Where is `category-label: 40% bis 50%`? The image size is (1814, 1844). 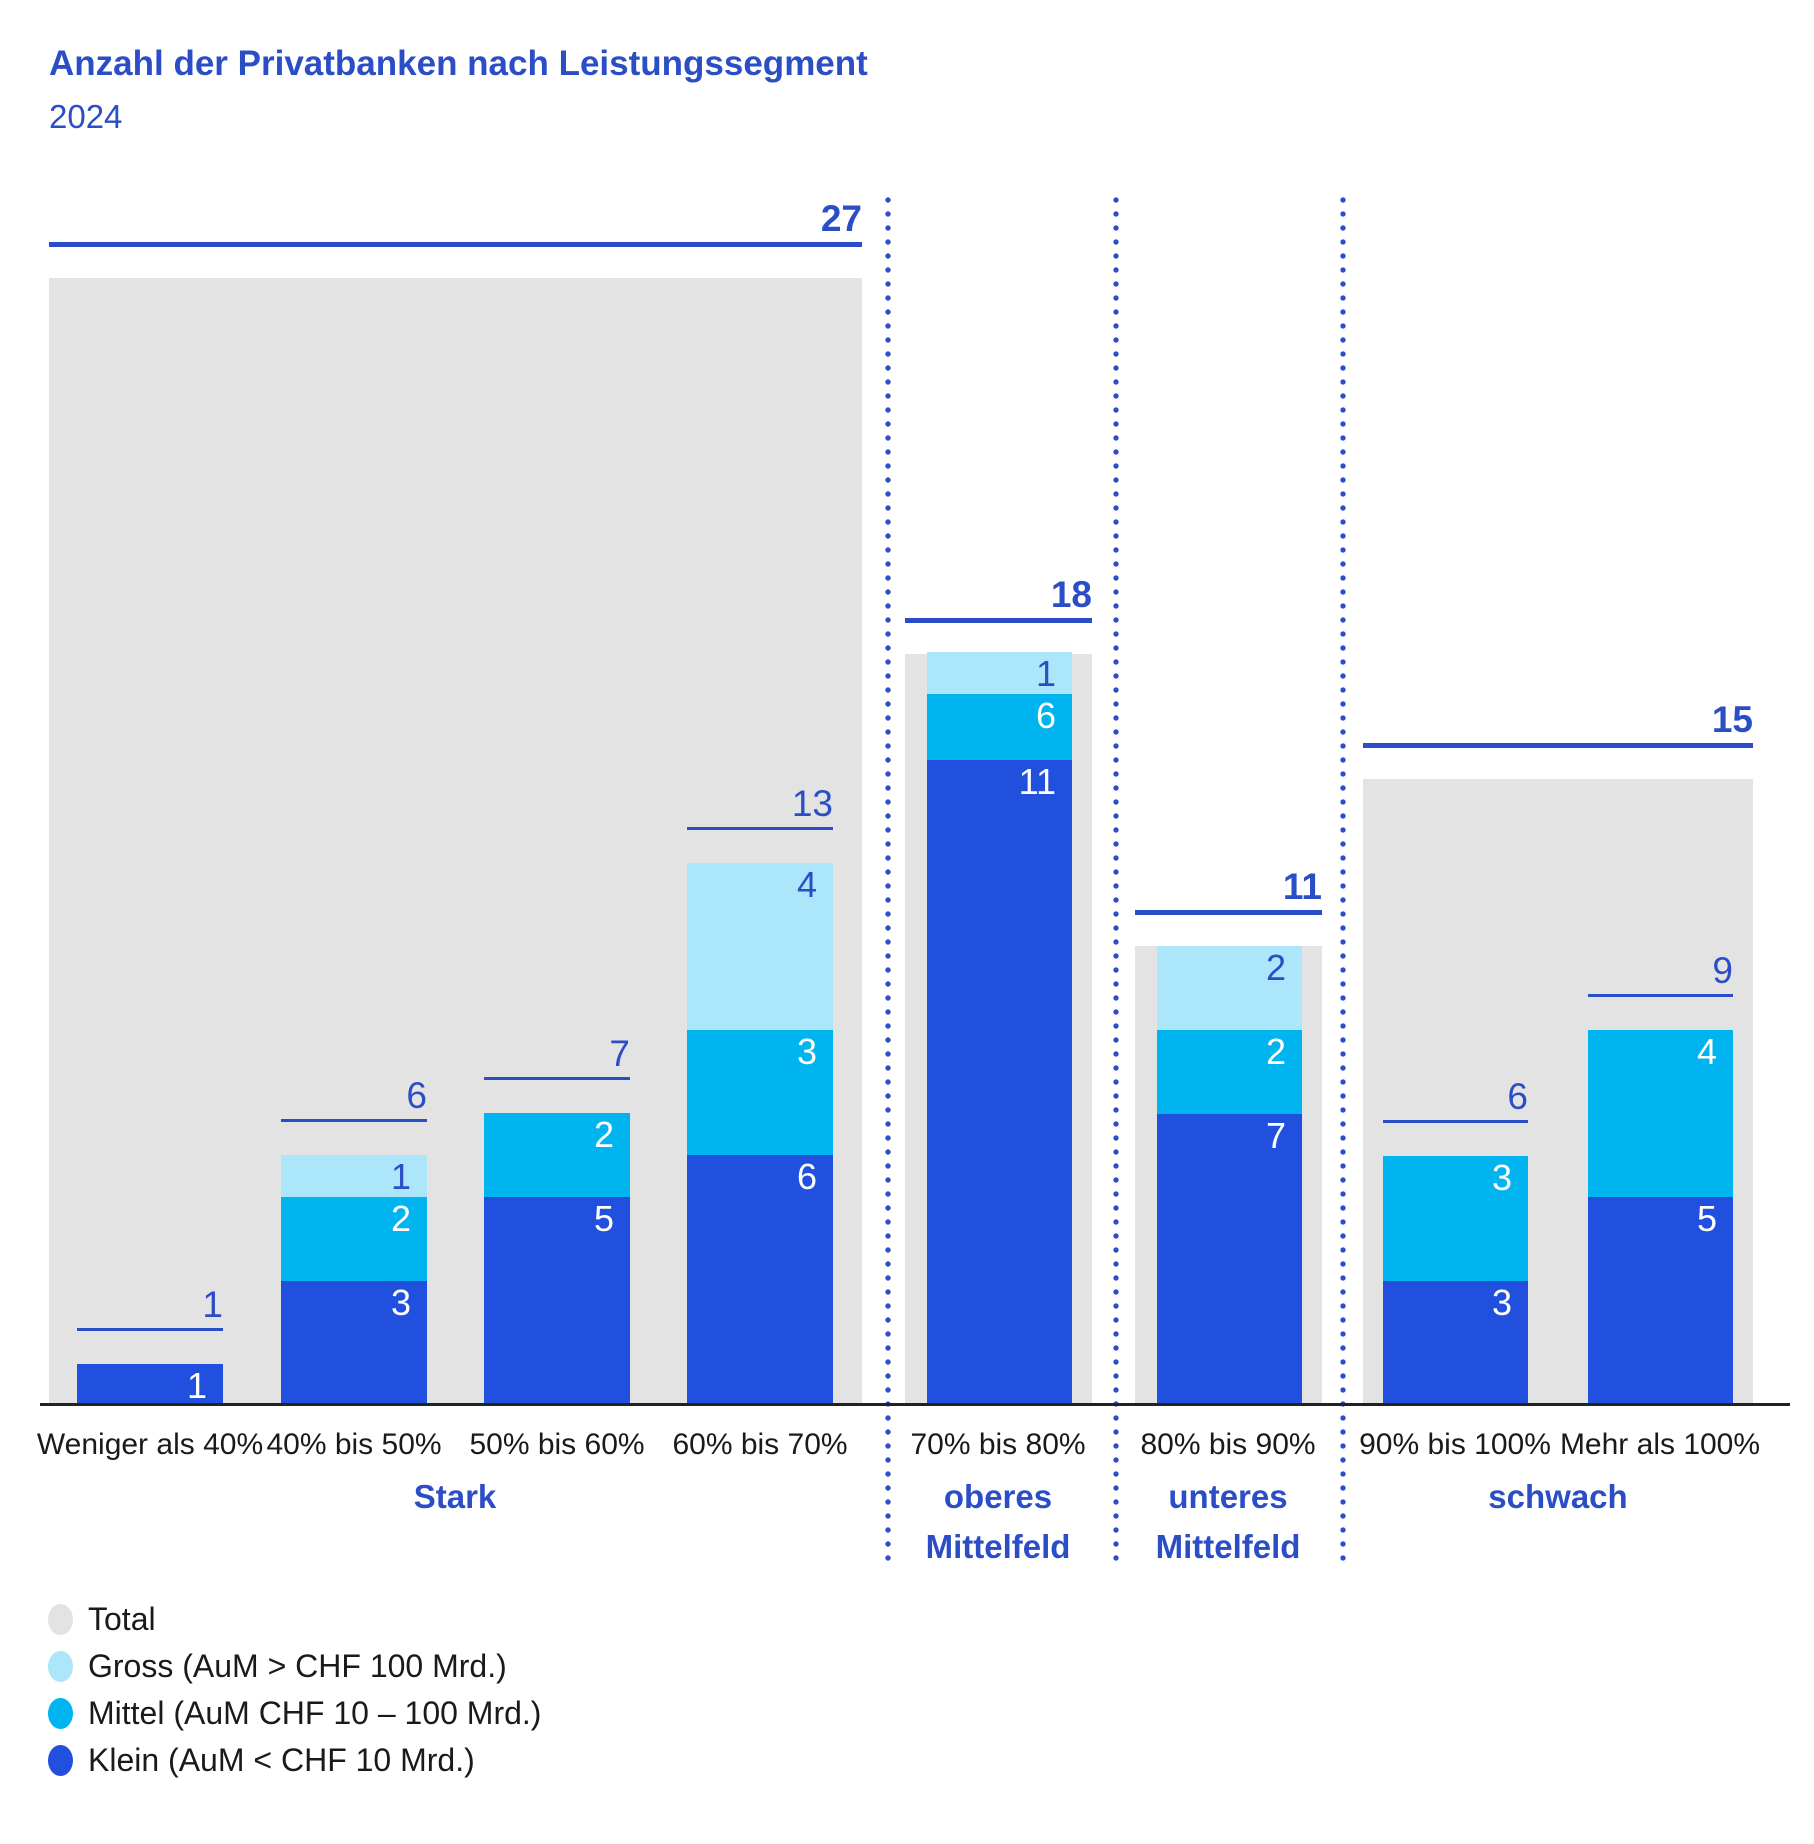 category-label: 40% bis 50% is located at coordinates (354, 1444).